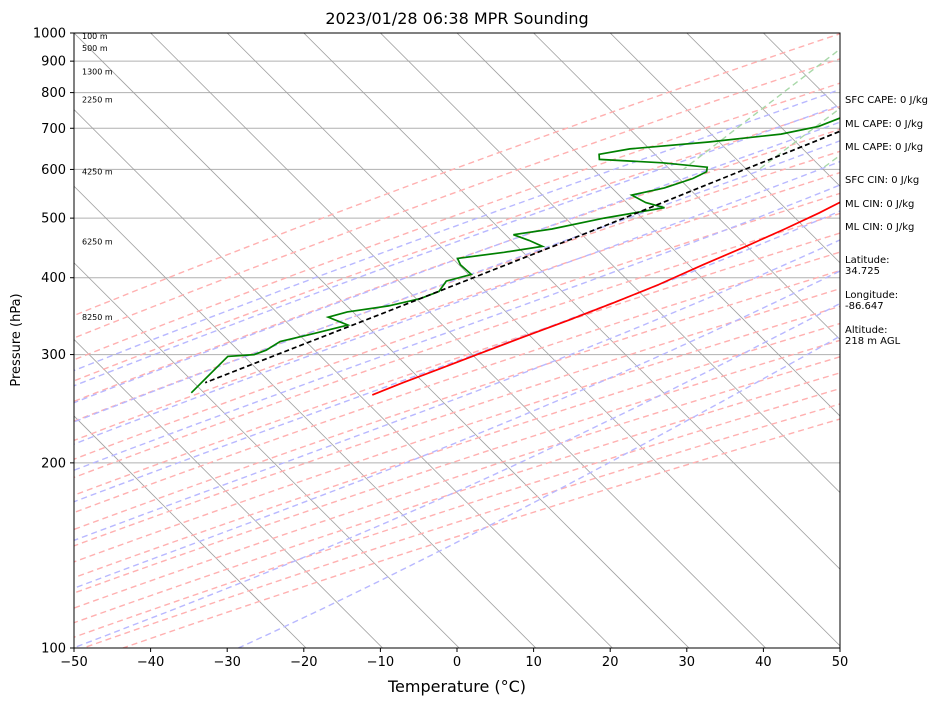  I want to click on ml-cape-text-2: ML CAPE: 0 J/kg, so click(884, 147).